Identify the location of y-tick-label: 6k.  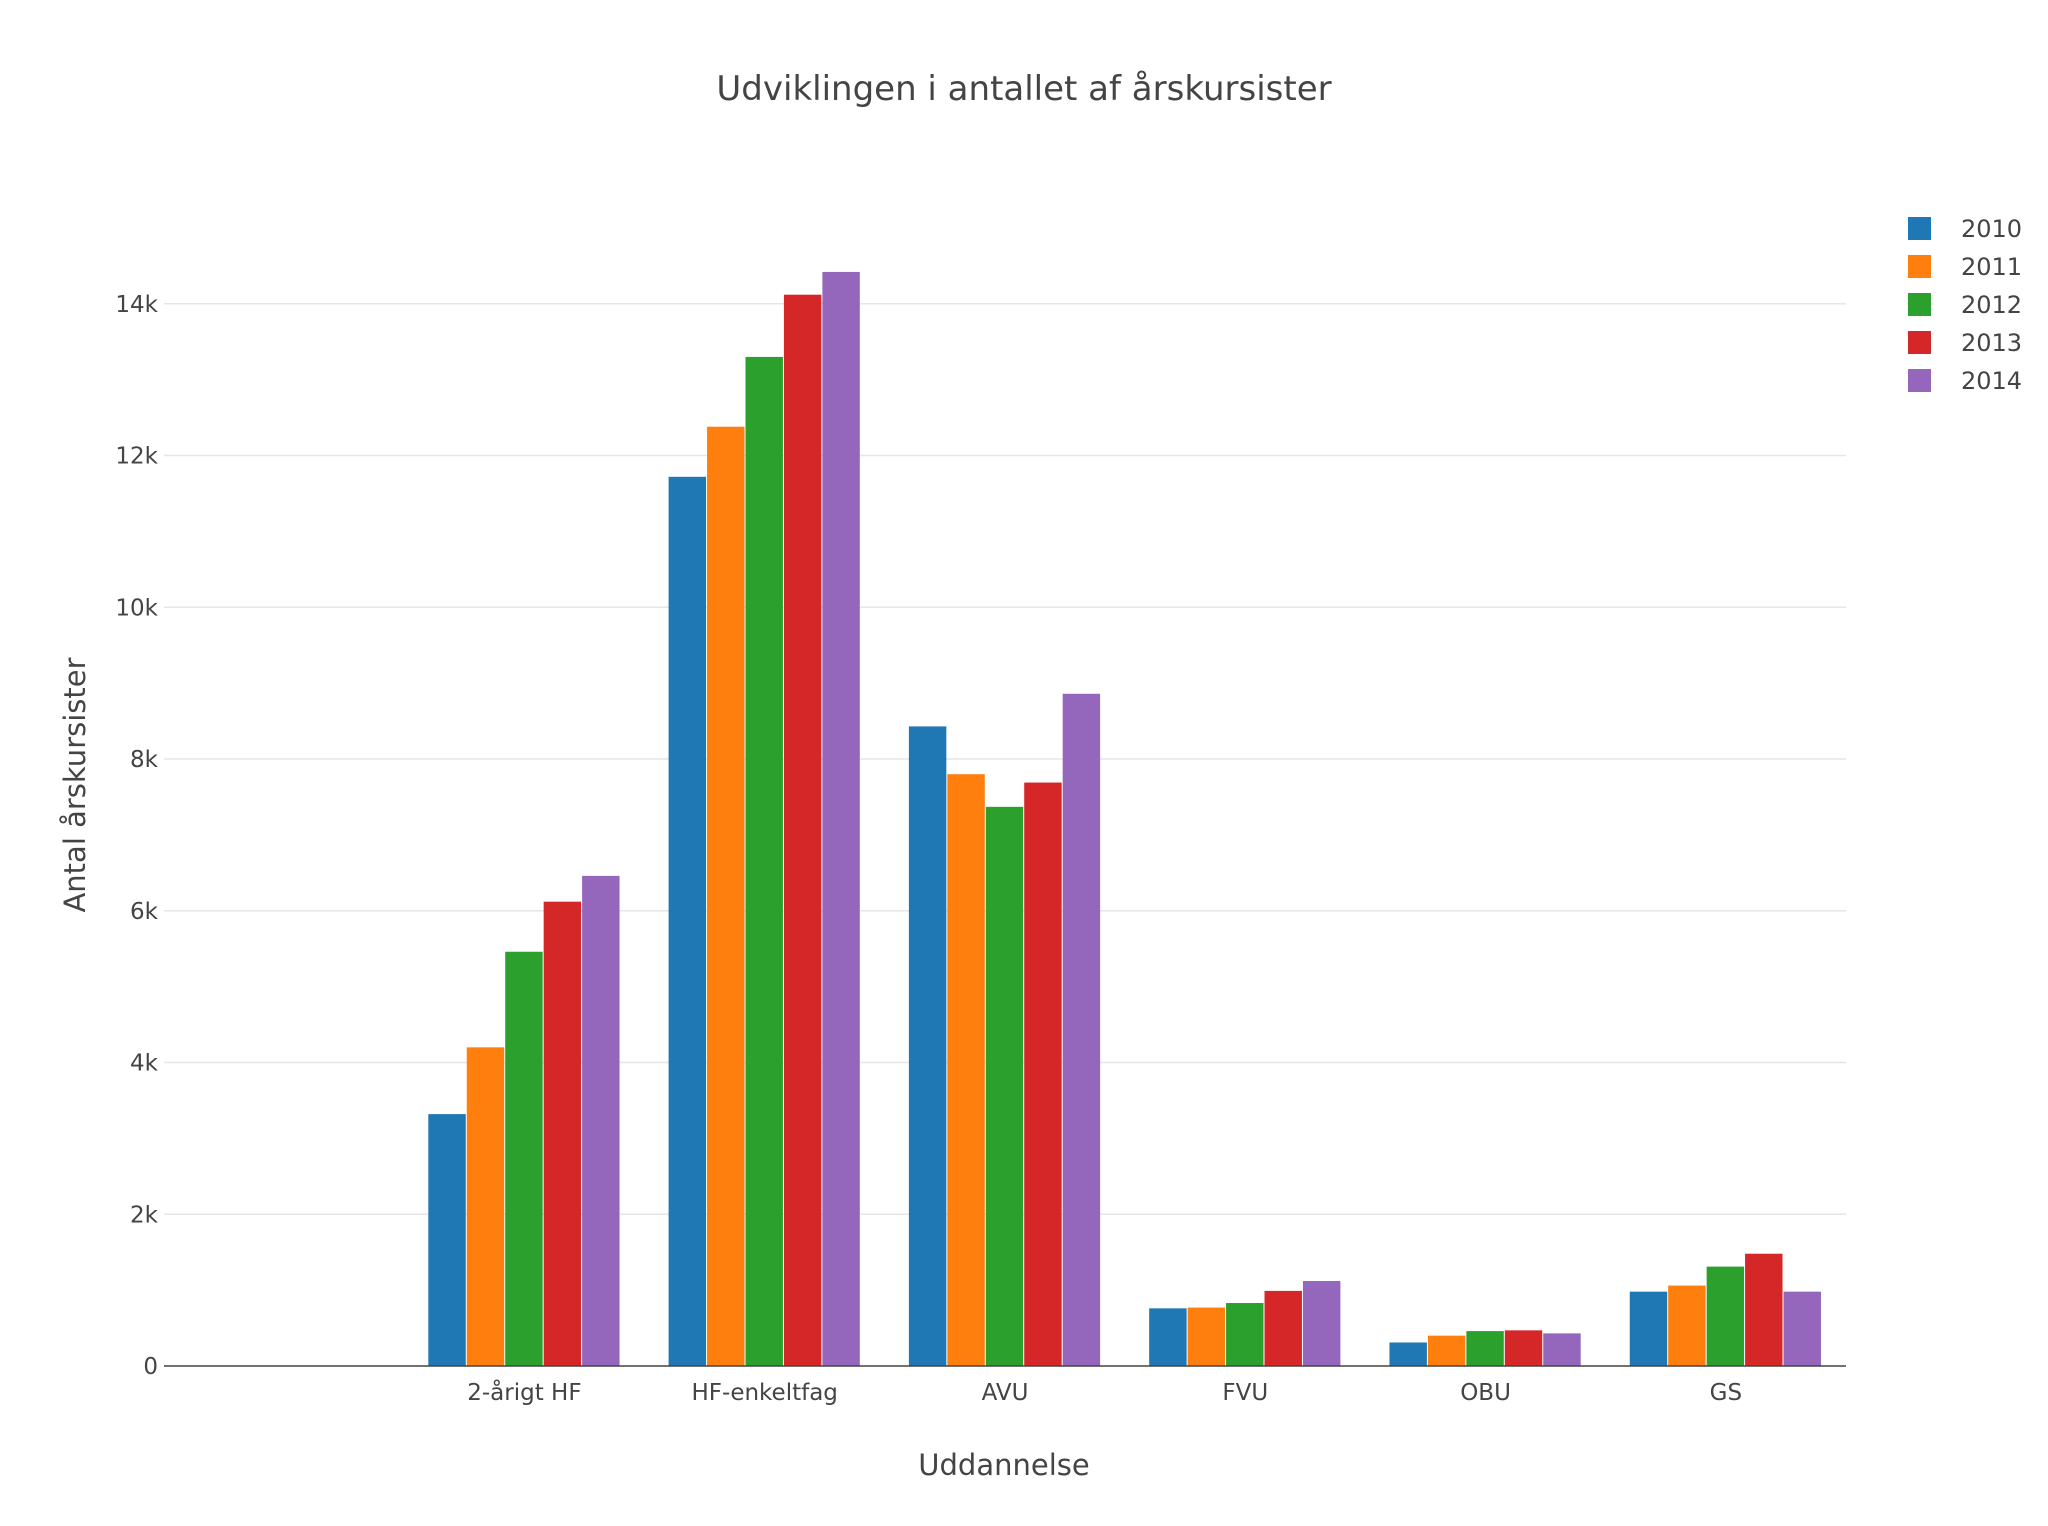
(144, 912).